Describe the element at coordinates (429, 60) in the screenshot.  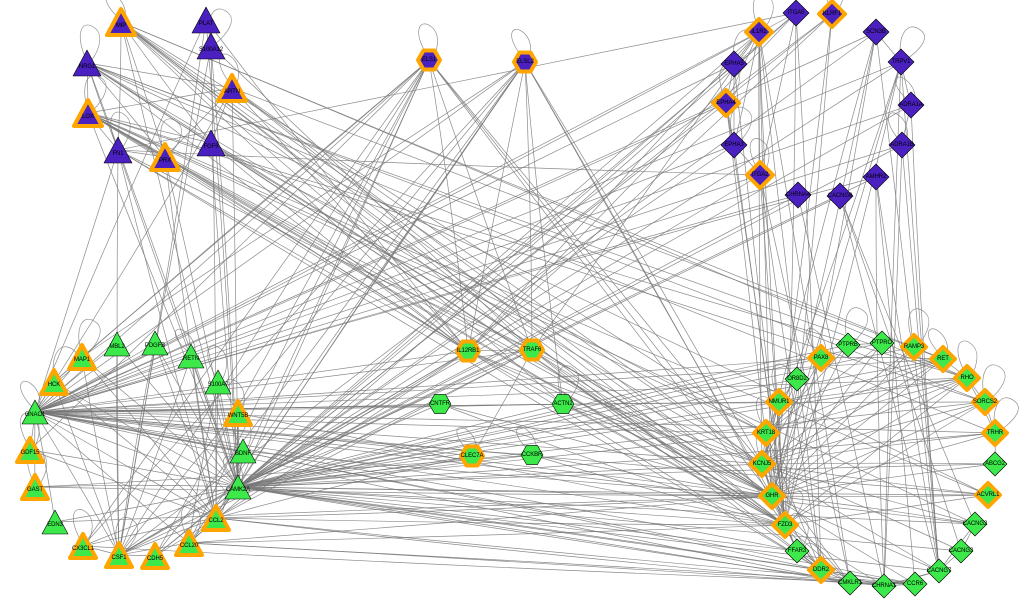
I see `network-node-els1: ELS1` at that location.